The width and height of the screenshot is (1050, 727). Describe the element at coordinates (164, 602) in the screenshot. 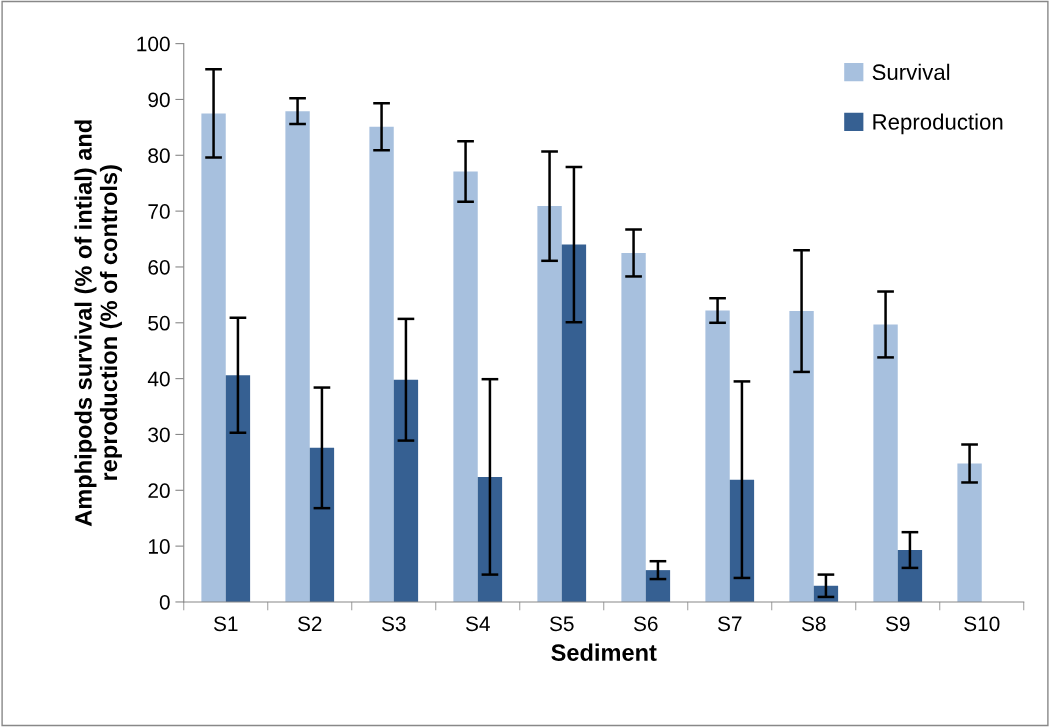

I see `y-tick-label: 0` at that location.